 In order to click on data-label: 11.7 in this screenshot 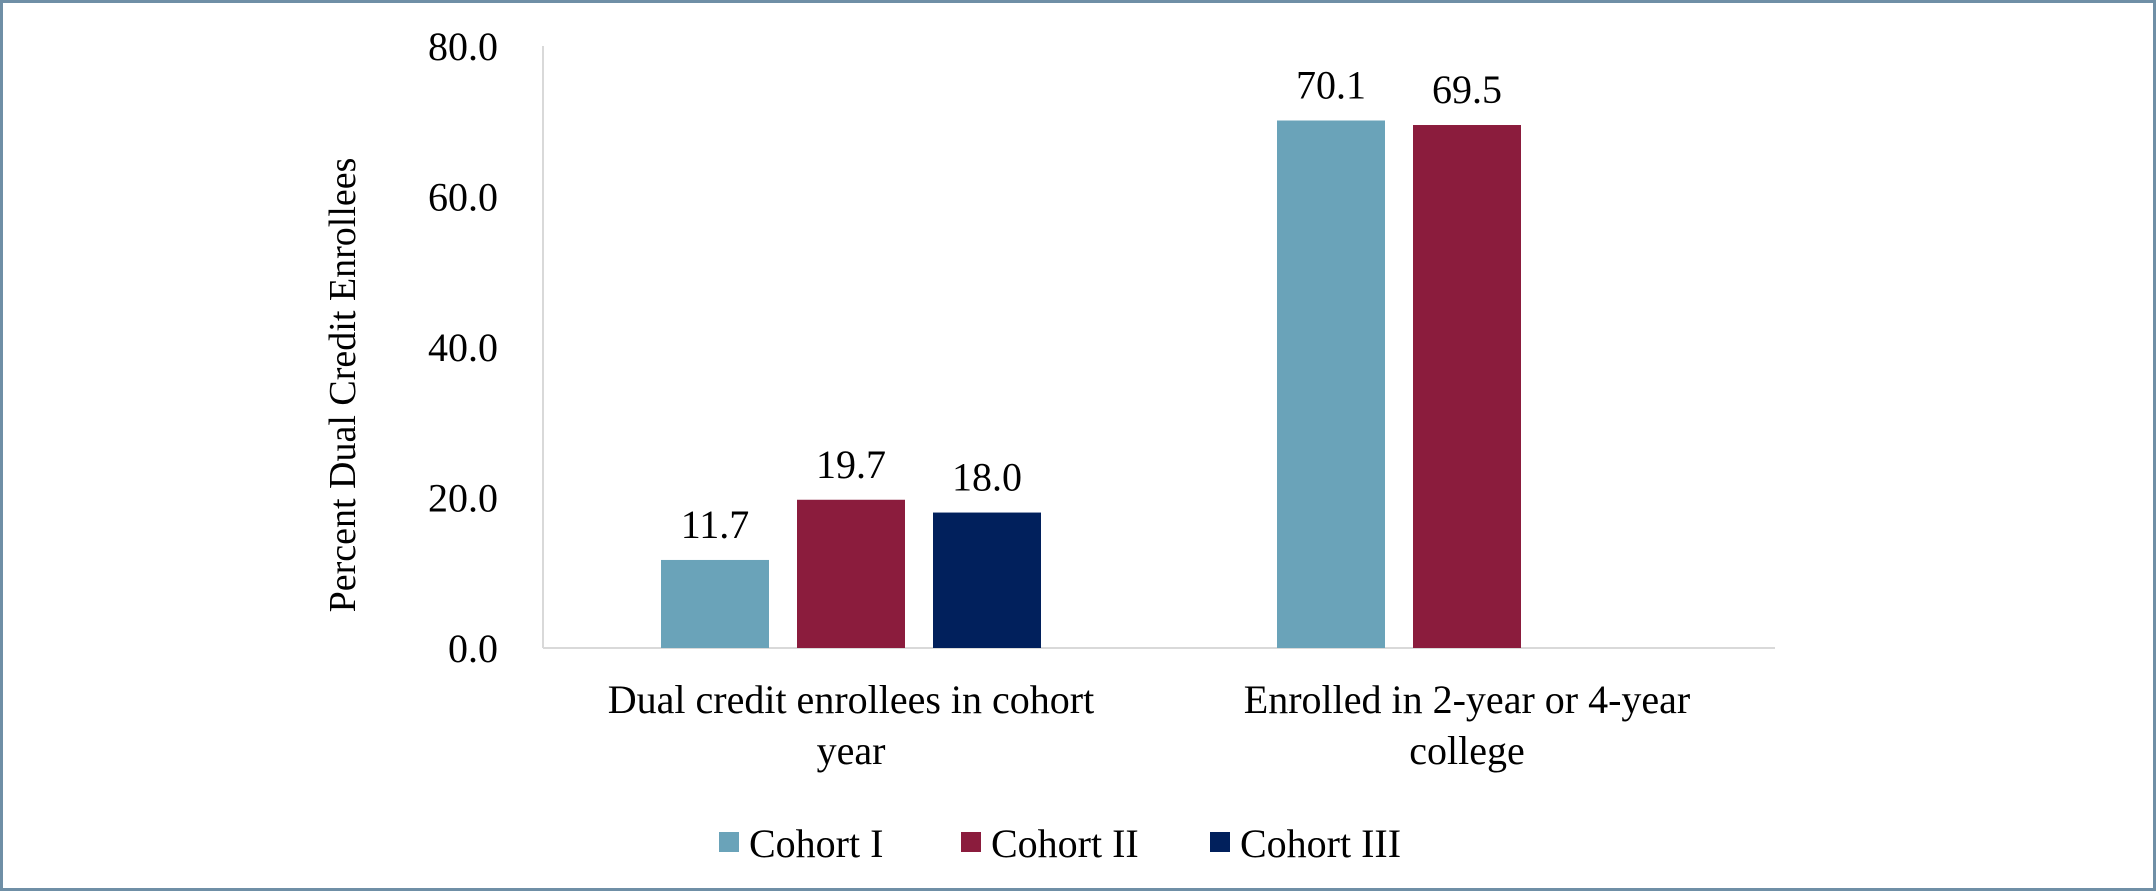, I will do `click(715, 524)`.